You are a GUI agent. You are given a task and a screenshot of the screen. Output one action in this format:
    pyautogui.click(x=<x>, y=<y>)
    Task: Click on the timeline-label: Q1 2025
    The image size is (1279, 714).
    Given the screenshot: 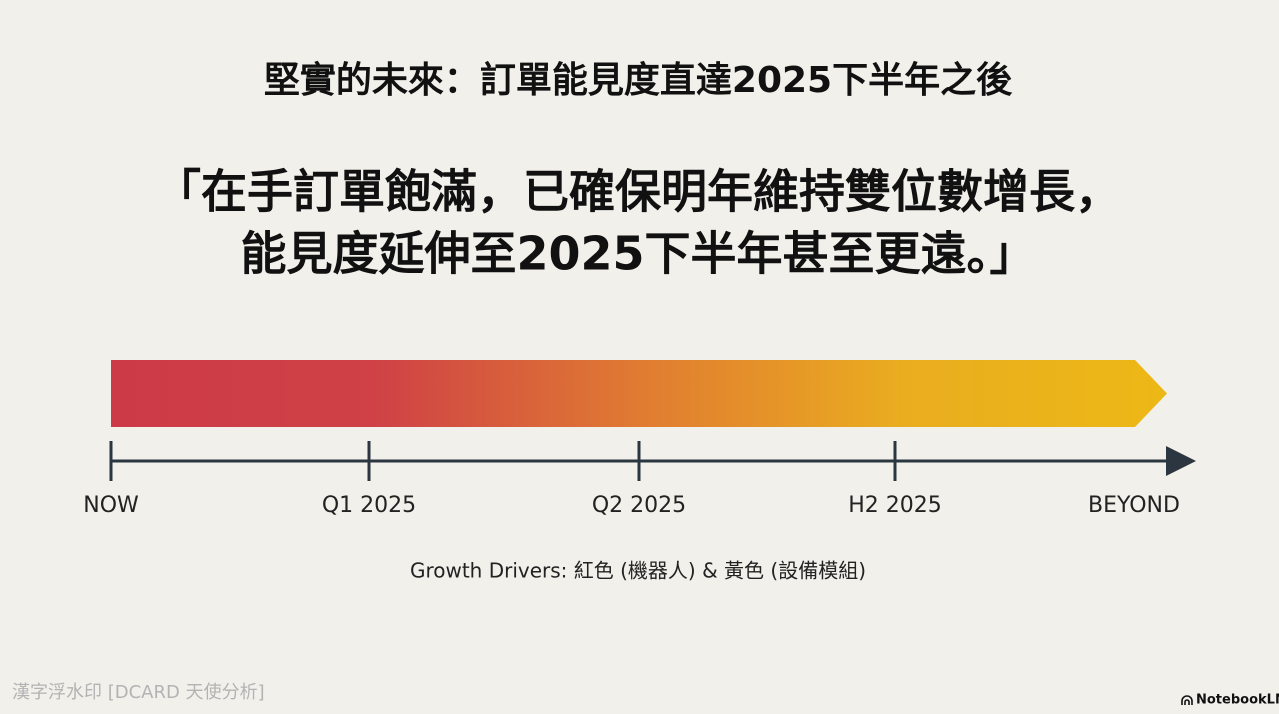 What is the action you would take?
    pyautogui.click(x=369, y=505)
    